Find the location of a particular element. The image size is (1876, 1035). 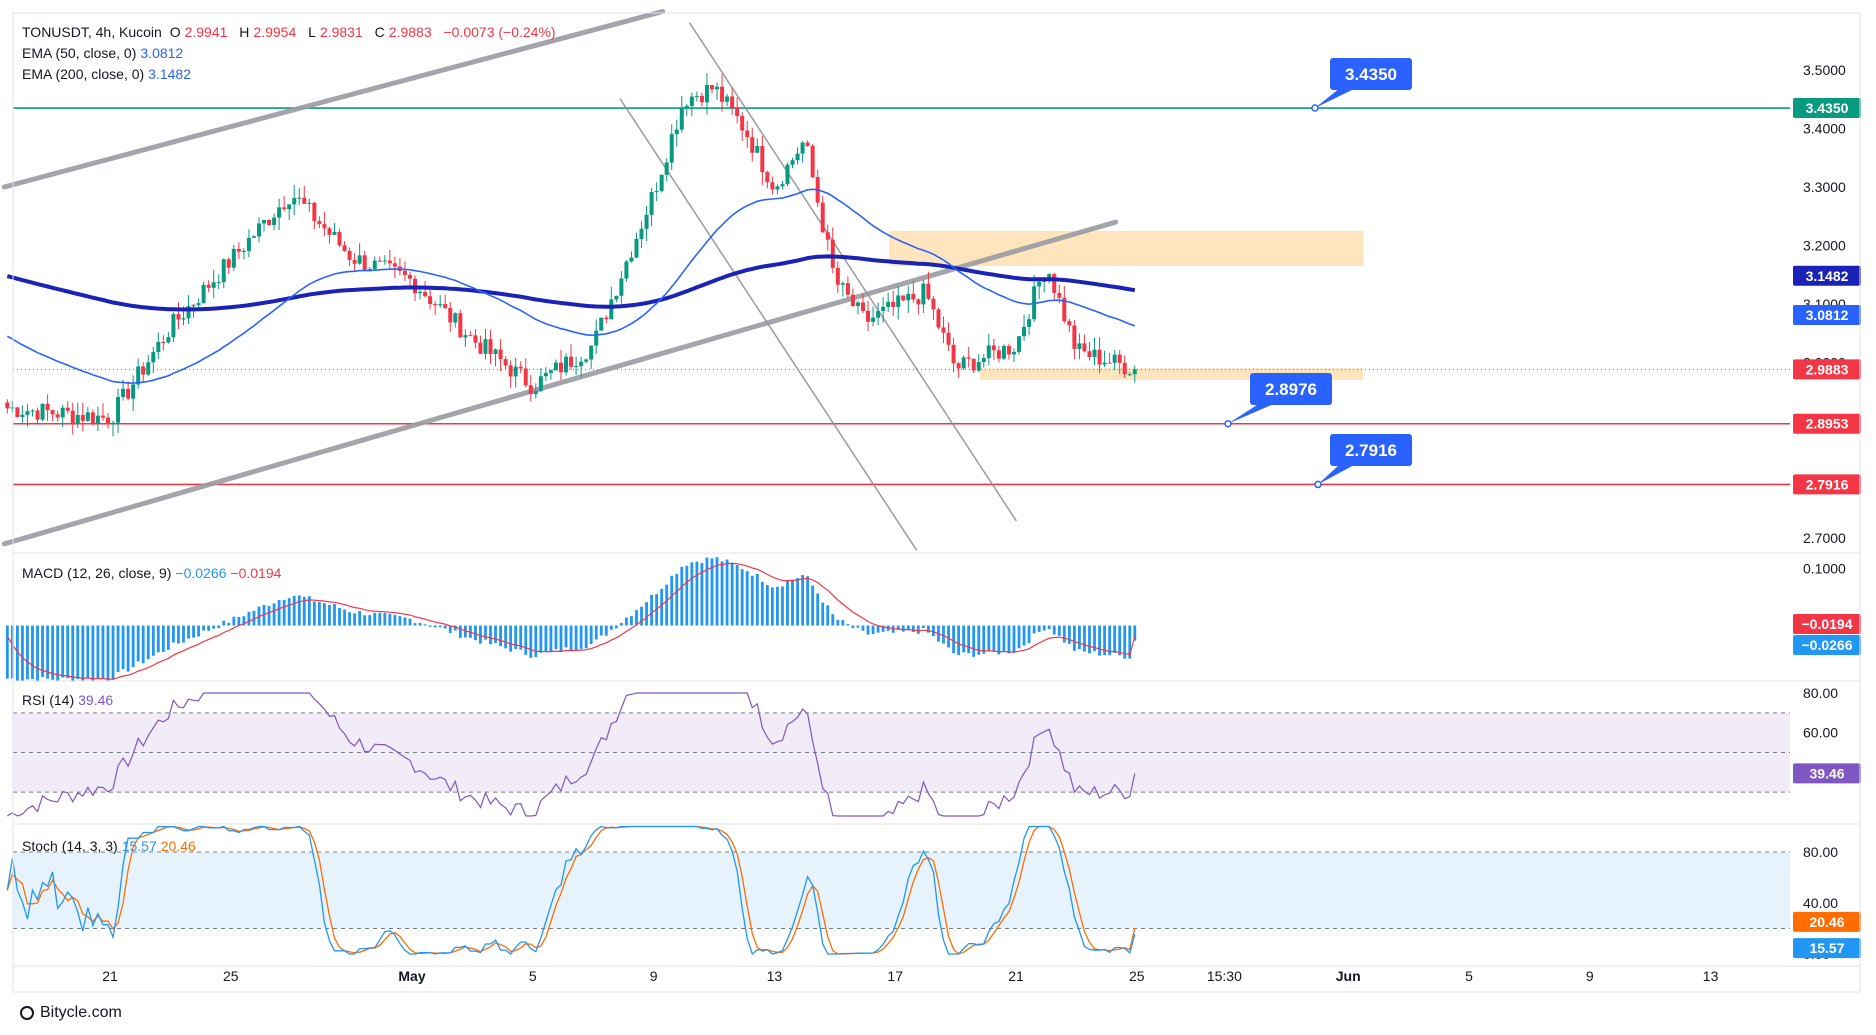

demand-supply-zones is located at coordinates (1126, 305).